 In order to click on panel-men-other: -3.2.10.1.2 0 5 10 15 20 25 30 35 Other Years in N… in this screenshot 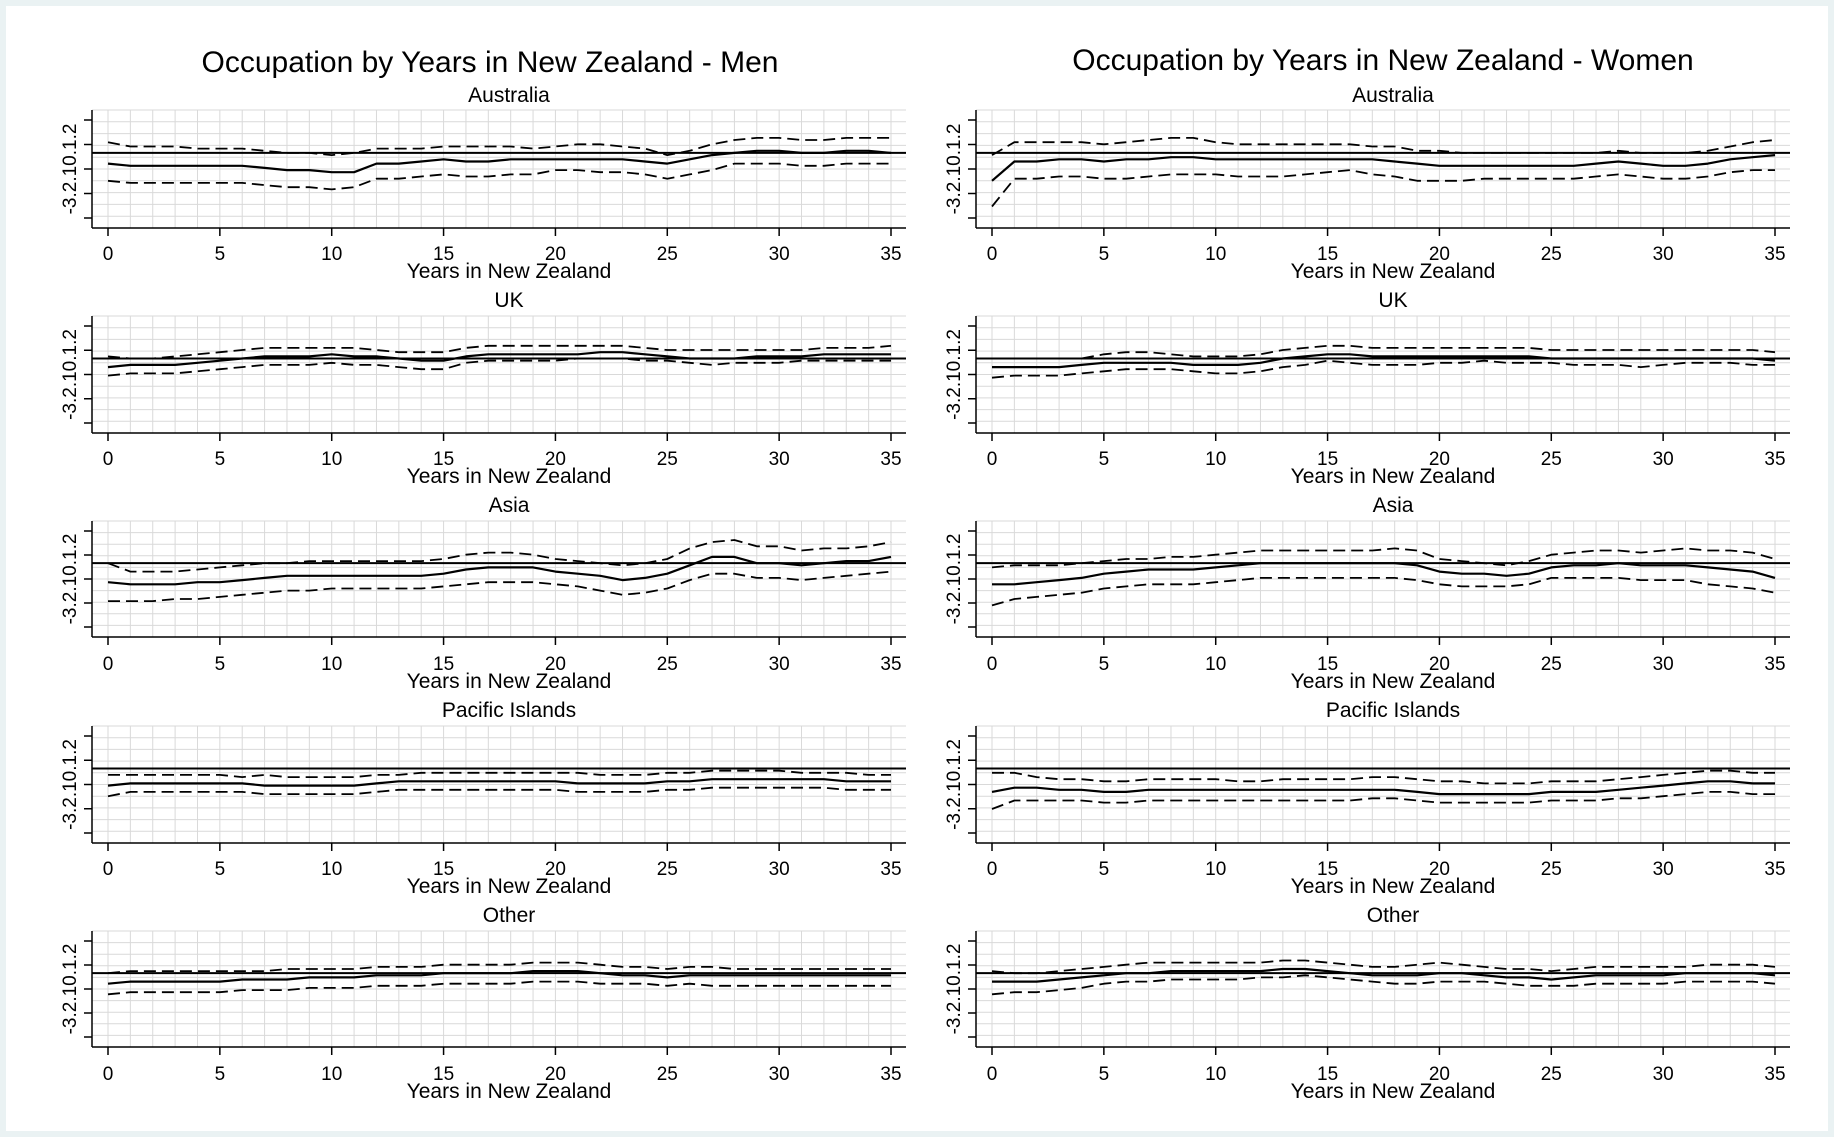, I will do `click(483, 1003)`.